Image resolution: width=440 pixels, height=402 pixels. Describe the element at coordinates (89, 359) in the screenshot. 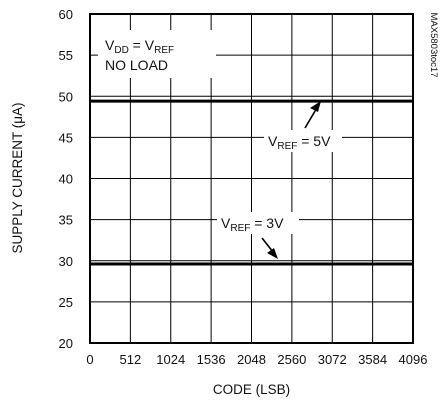

I see `x-tick-label: 0` at that location.